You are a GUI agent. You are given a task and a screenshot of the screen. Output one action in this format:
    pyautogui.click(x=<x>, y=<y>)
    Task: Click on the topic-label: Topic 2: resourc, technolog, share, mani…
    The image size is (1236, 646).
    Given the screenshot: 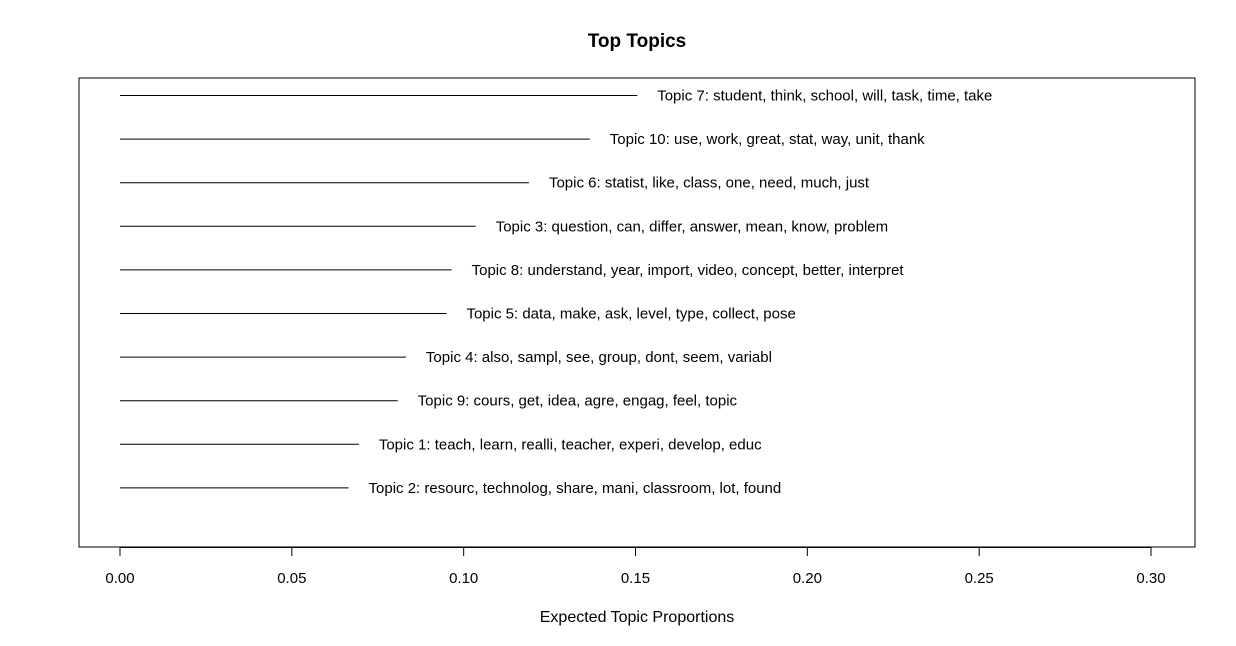 What is the action you would take?
    pyautogui.click(x=575, y=488)
    